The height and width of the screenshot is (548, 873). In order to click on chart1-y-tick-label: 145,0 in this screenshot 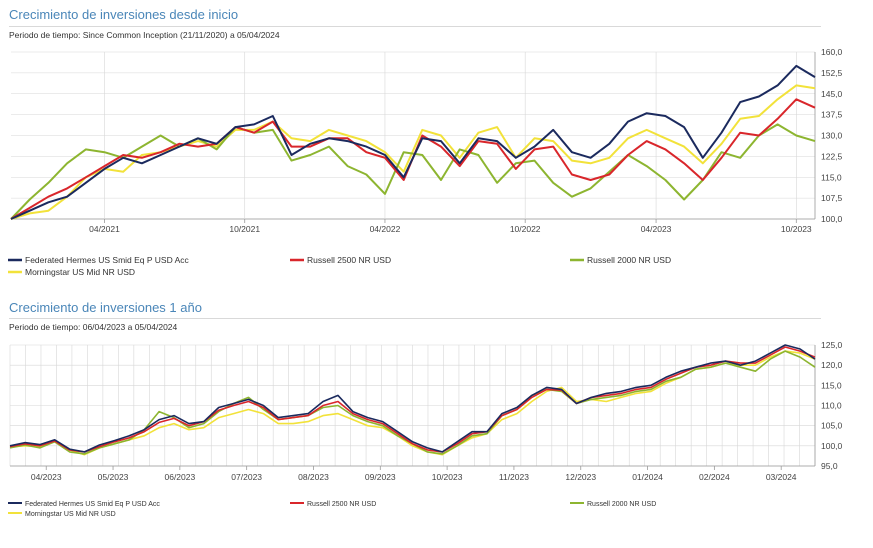, I will do `click(832, 94)`.